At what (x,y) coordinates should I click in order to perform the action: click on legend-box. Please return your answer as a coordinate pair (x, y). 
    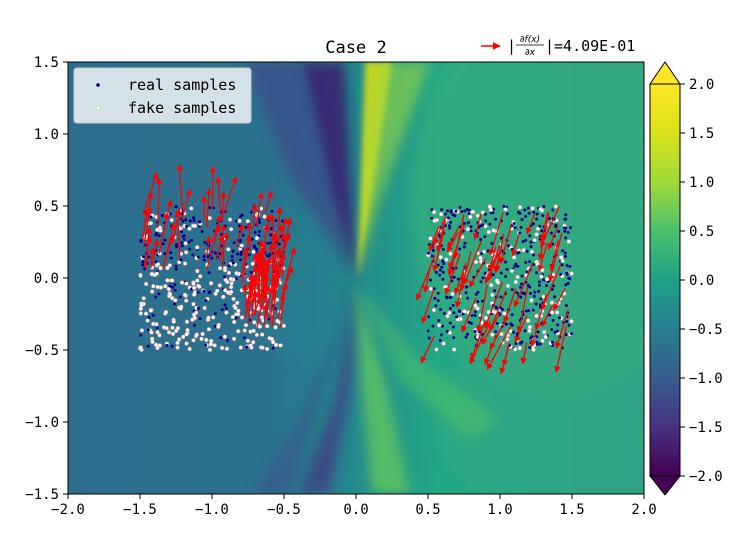
    Looking at the image, I should click on (162, 95).